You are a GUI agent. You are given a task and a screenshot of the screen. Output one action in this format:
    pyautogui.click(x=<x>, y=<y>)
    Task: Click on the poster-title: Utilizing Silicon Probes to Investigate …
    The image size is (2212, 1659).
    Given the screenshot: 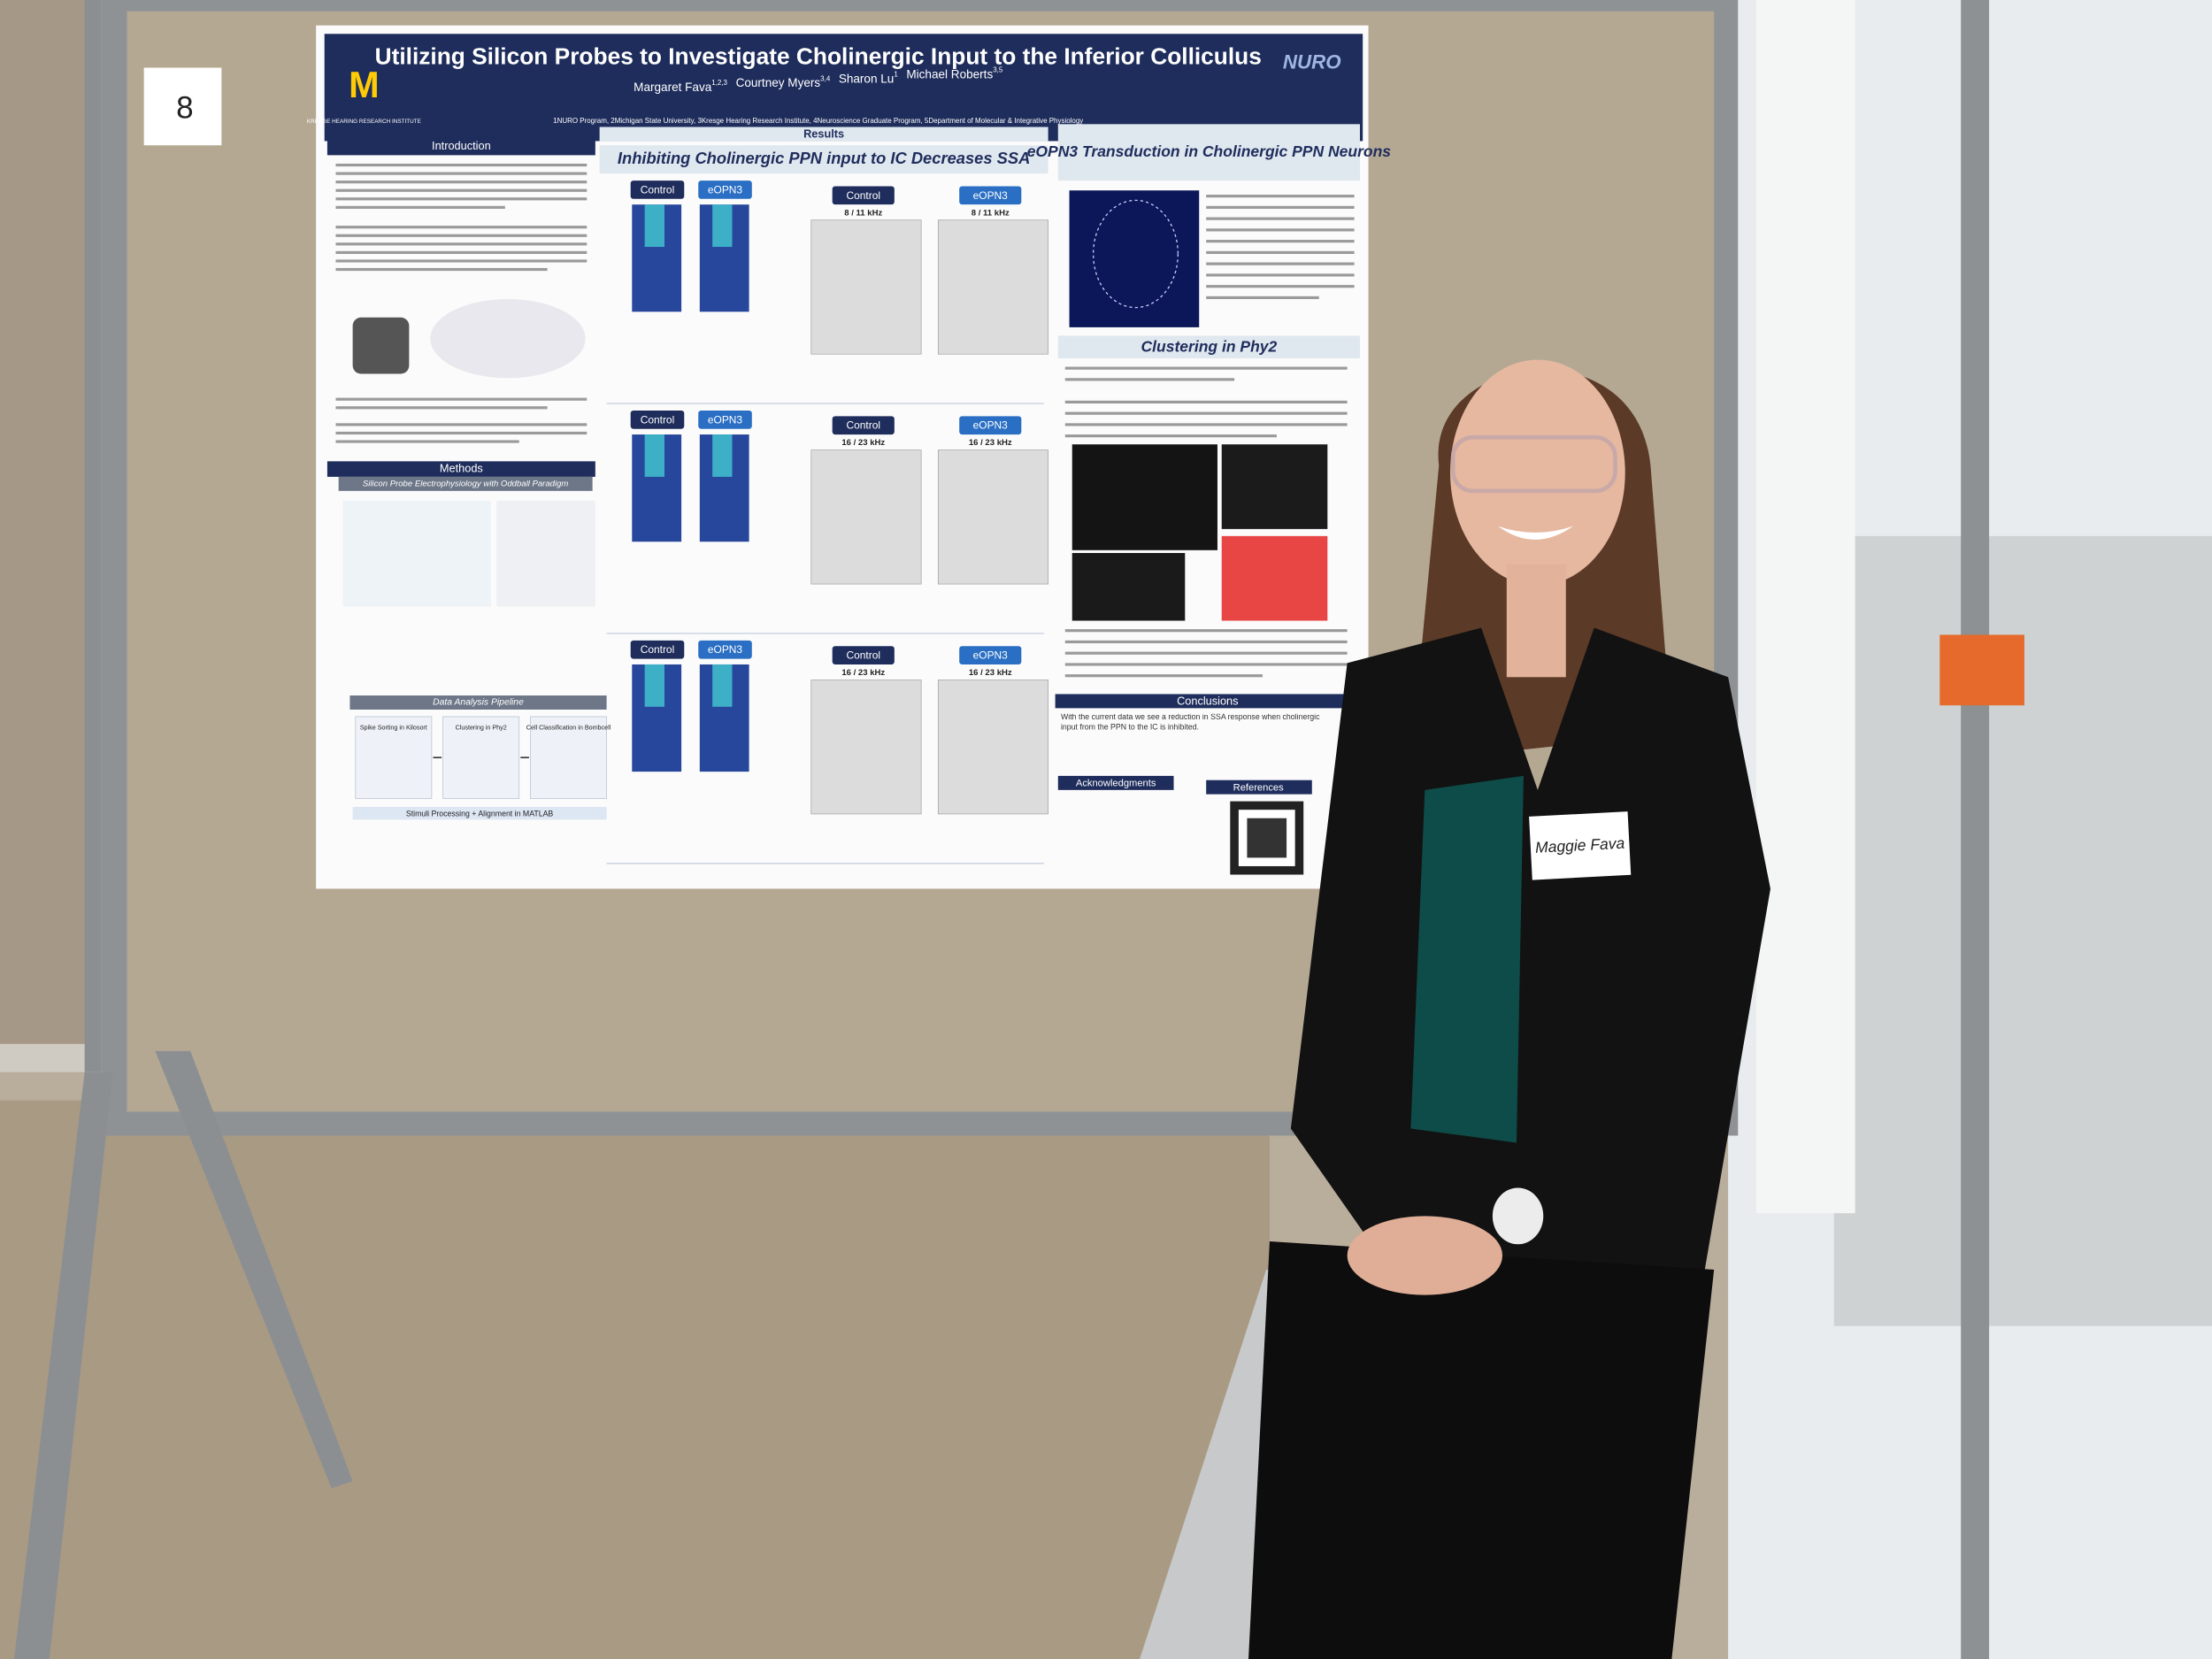 What is the action you would take?
    pyautogui.click(x=819, y=56)
    